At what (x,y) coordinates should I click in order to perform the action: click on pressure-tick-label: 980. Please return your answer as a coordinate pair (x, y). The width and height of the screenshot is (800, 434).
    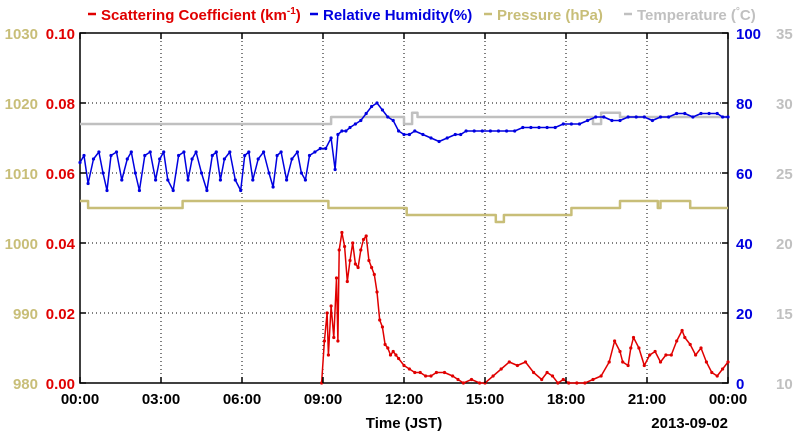
    Looking at the image, I should click on (25, 384).